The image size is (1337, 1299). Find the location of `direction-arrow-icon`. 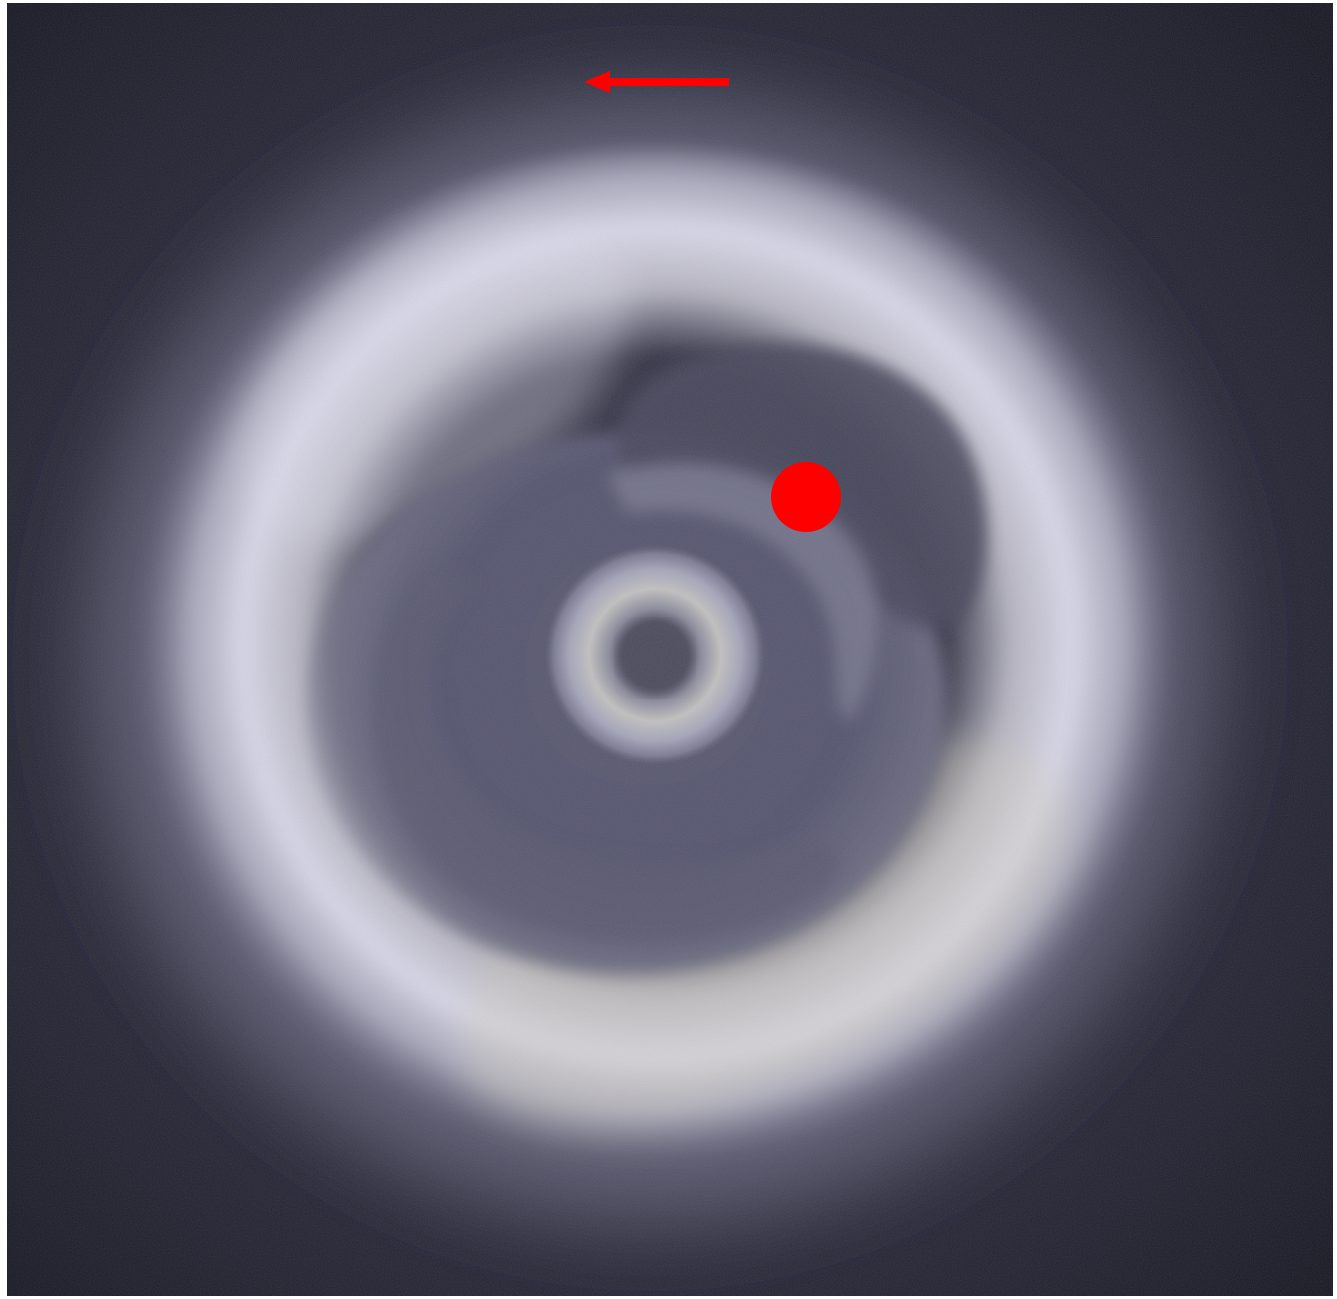

direction-arrow-icon is located at coordinates (656, 82).